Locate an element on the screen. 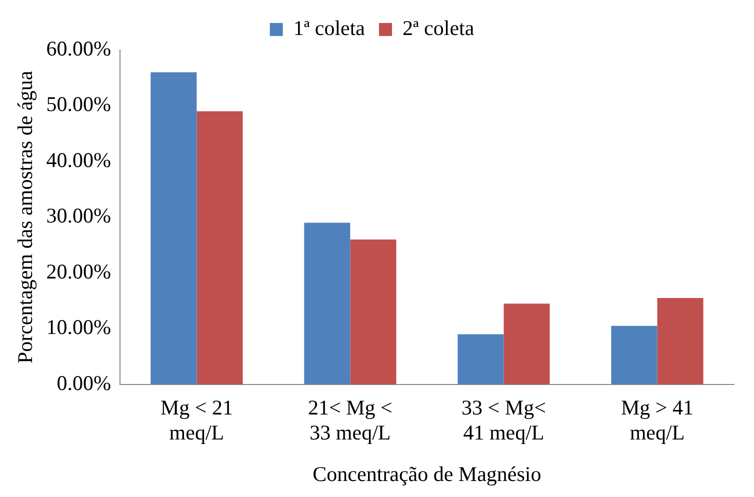 The width and height of the screenshot is (754, 497). y-tick-label: 40.00% is located at coordinates (78, 160).